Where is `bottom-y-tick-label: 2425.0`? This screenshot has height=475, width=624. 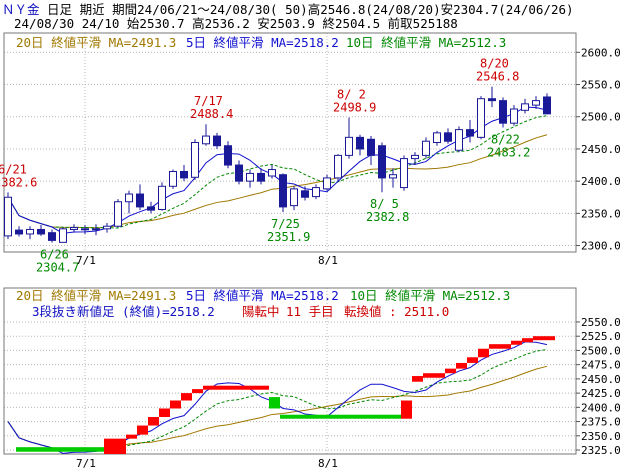
bottom-y-tick-label: 2425.0 is located at coordinates (601, 393).